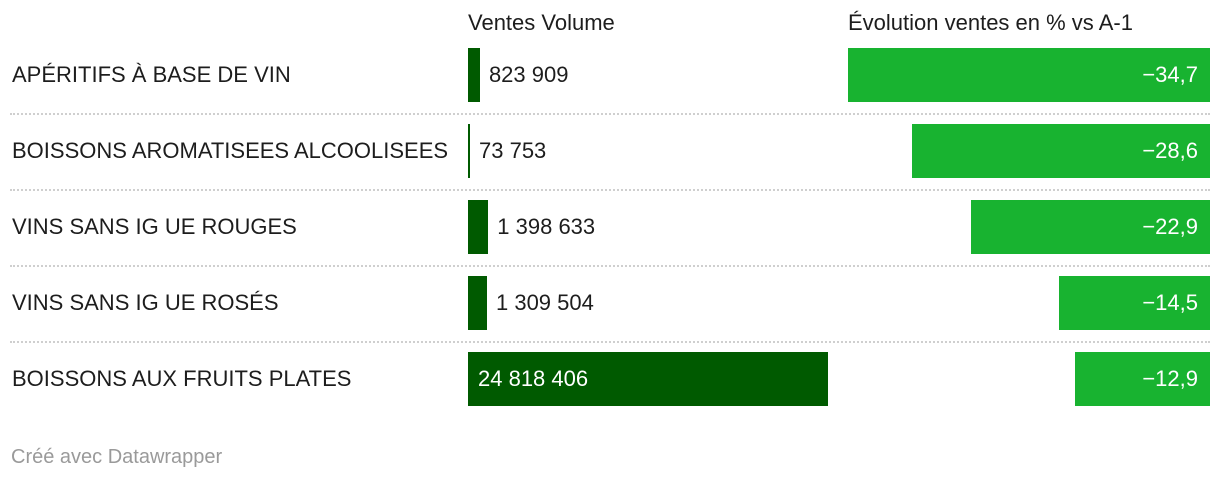 The height and width of the screenshot is (482, 1220). Describe the element at coordinates (145, 302) in the screenshot. I see `category-label: VINS SANS IG UE ROSÉS` at that location.